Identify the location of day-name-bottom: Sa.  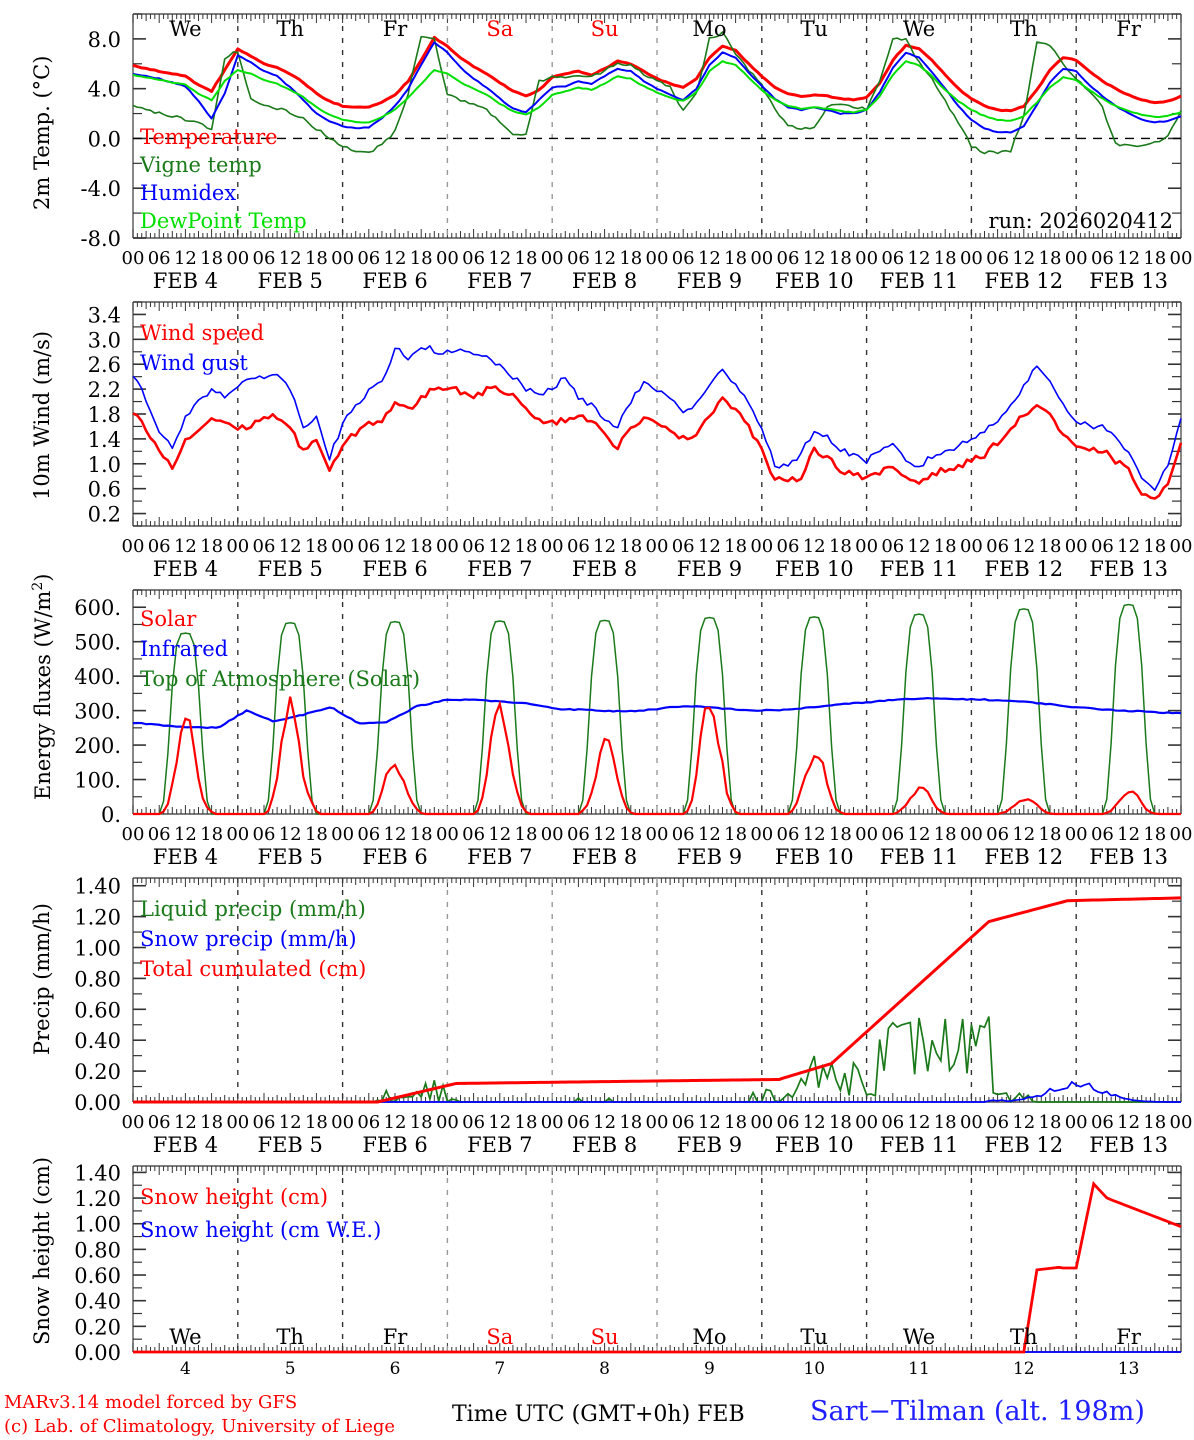
(499, 1337).